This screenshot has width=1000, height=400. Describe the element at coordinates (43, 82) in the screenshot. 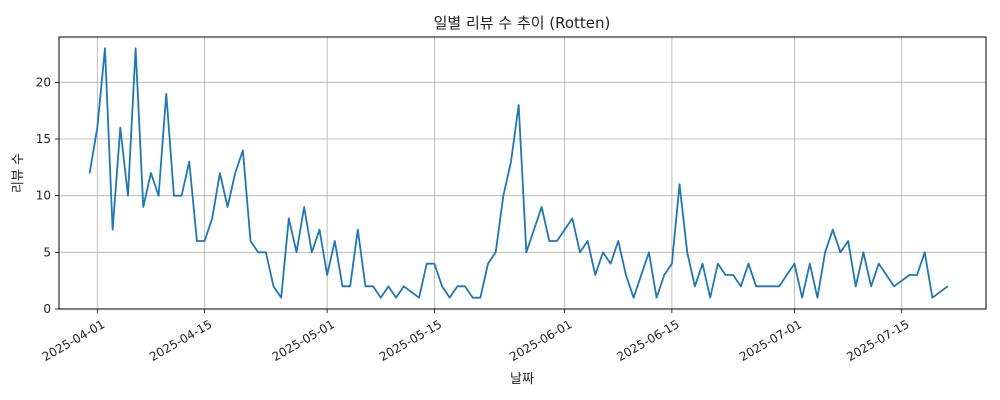

I see `y-tick-label: 20` at that location.